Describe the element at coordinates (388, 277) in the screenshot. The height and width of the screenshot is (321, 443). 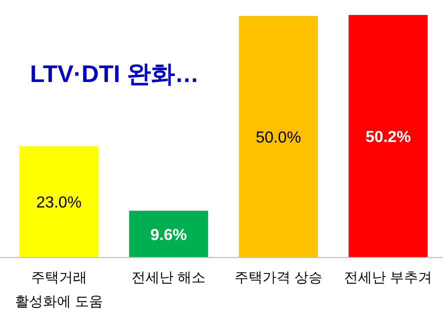
I see `x-tick-label: 전세난 부추겨` at that location.